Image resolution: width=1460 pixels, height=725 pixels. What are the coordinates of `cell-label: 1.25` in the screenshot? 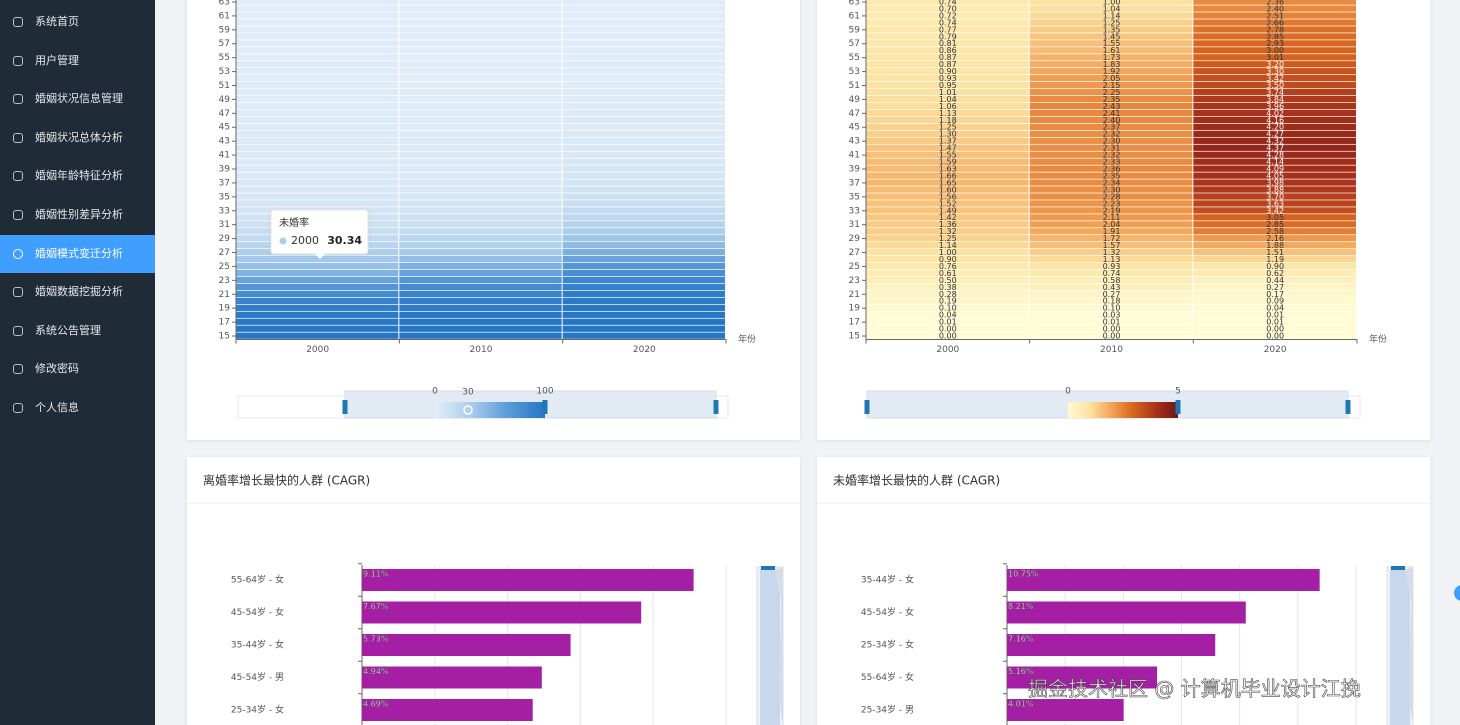 It's located at (948, 238).